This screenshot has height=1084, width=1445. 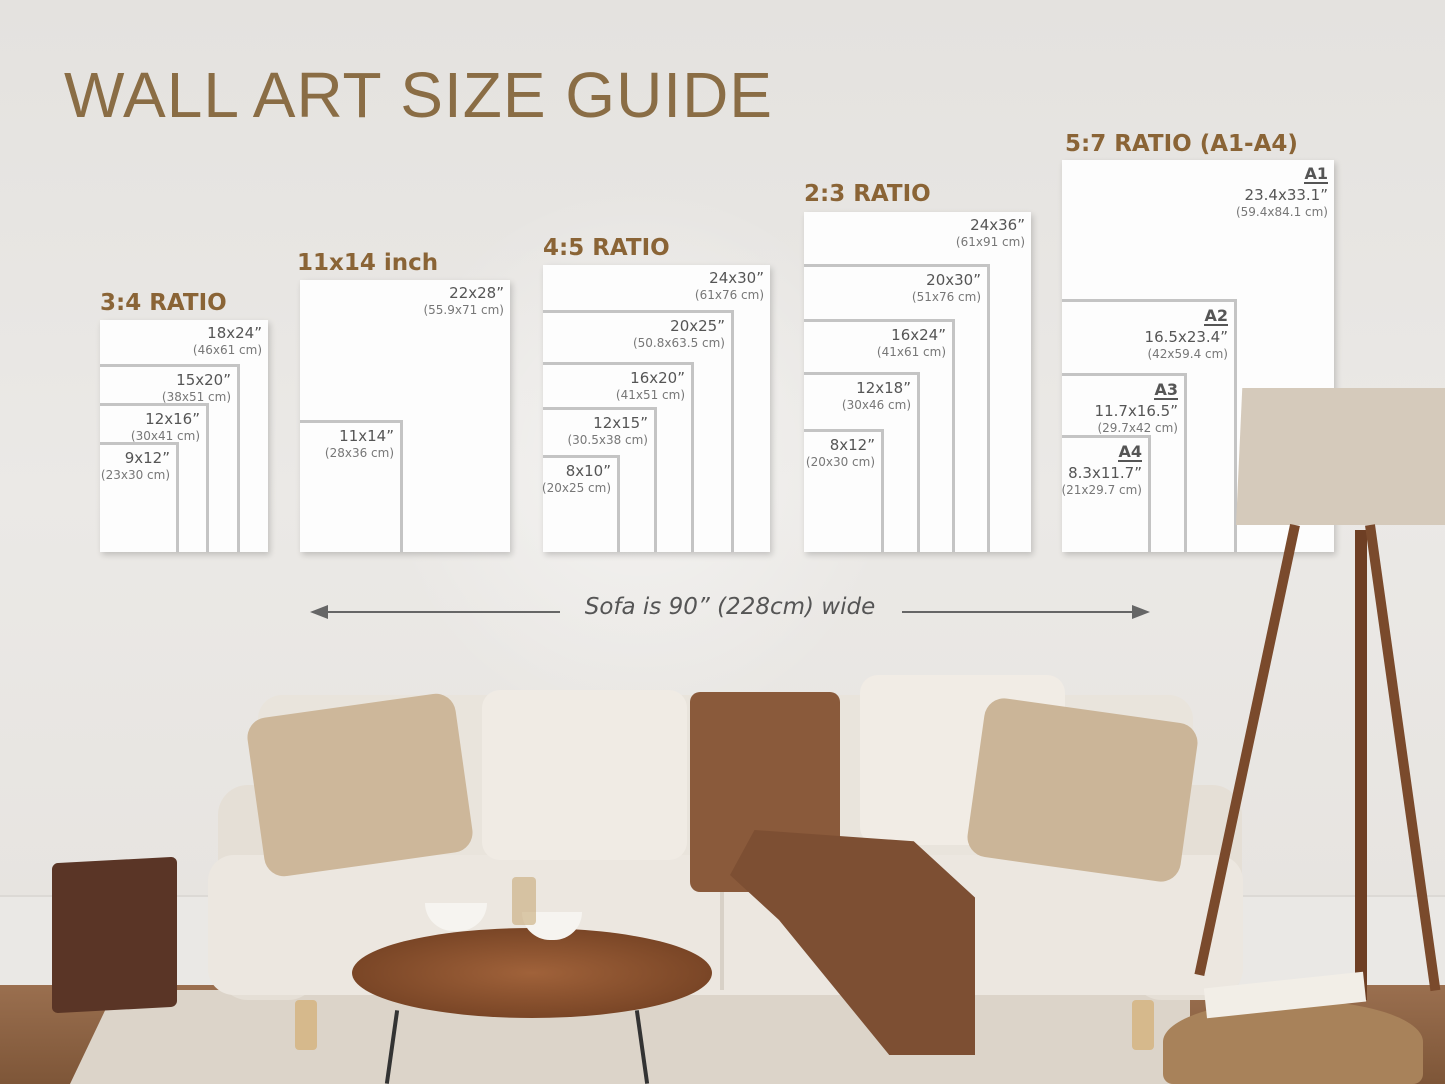 I want to click on size-cm: (38x51 cm), so click(x=196, y=397).